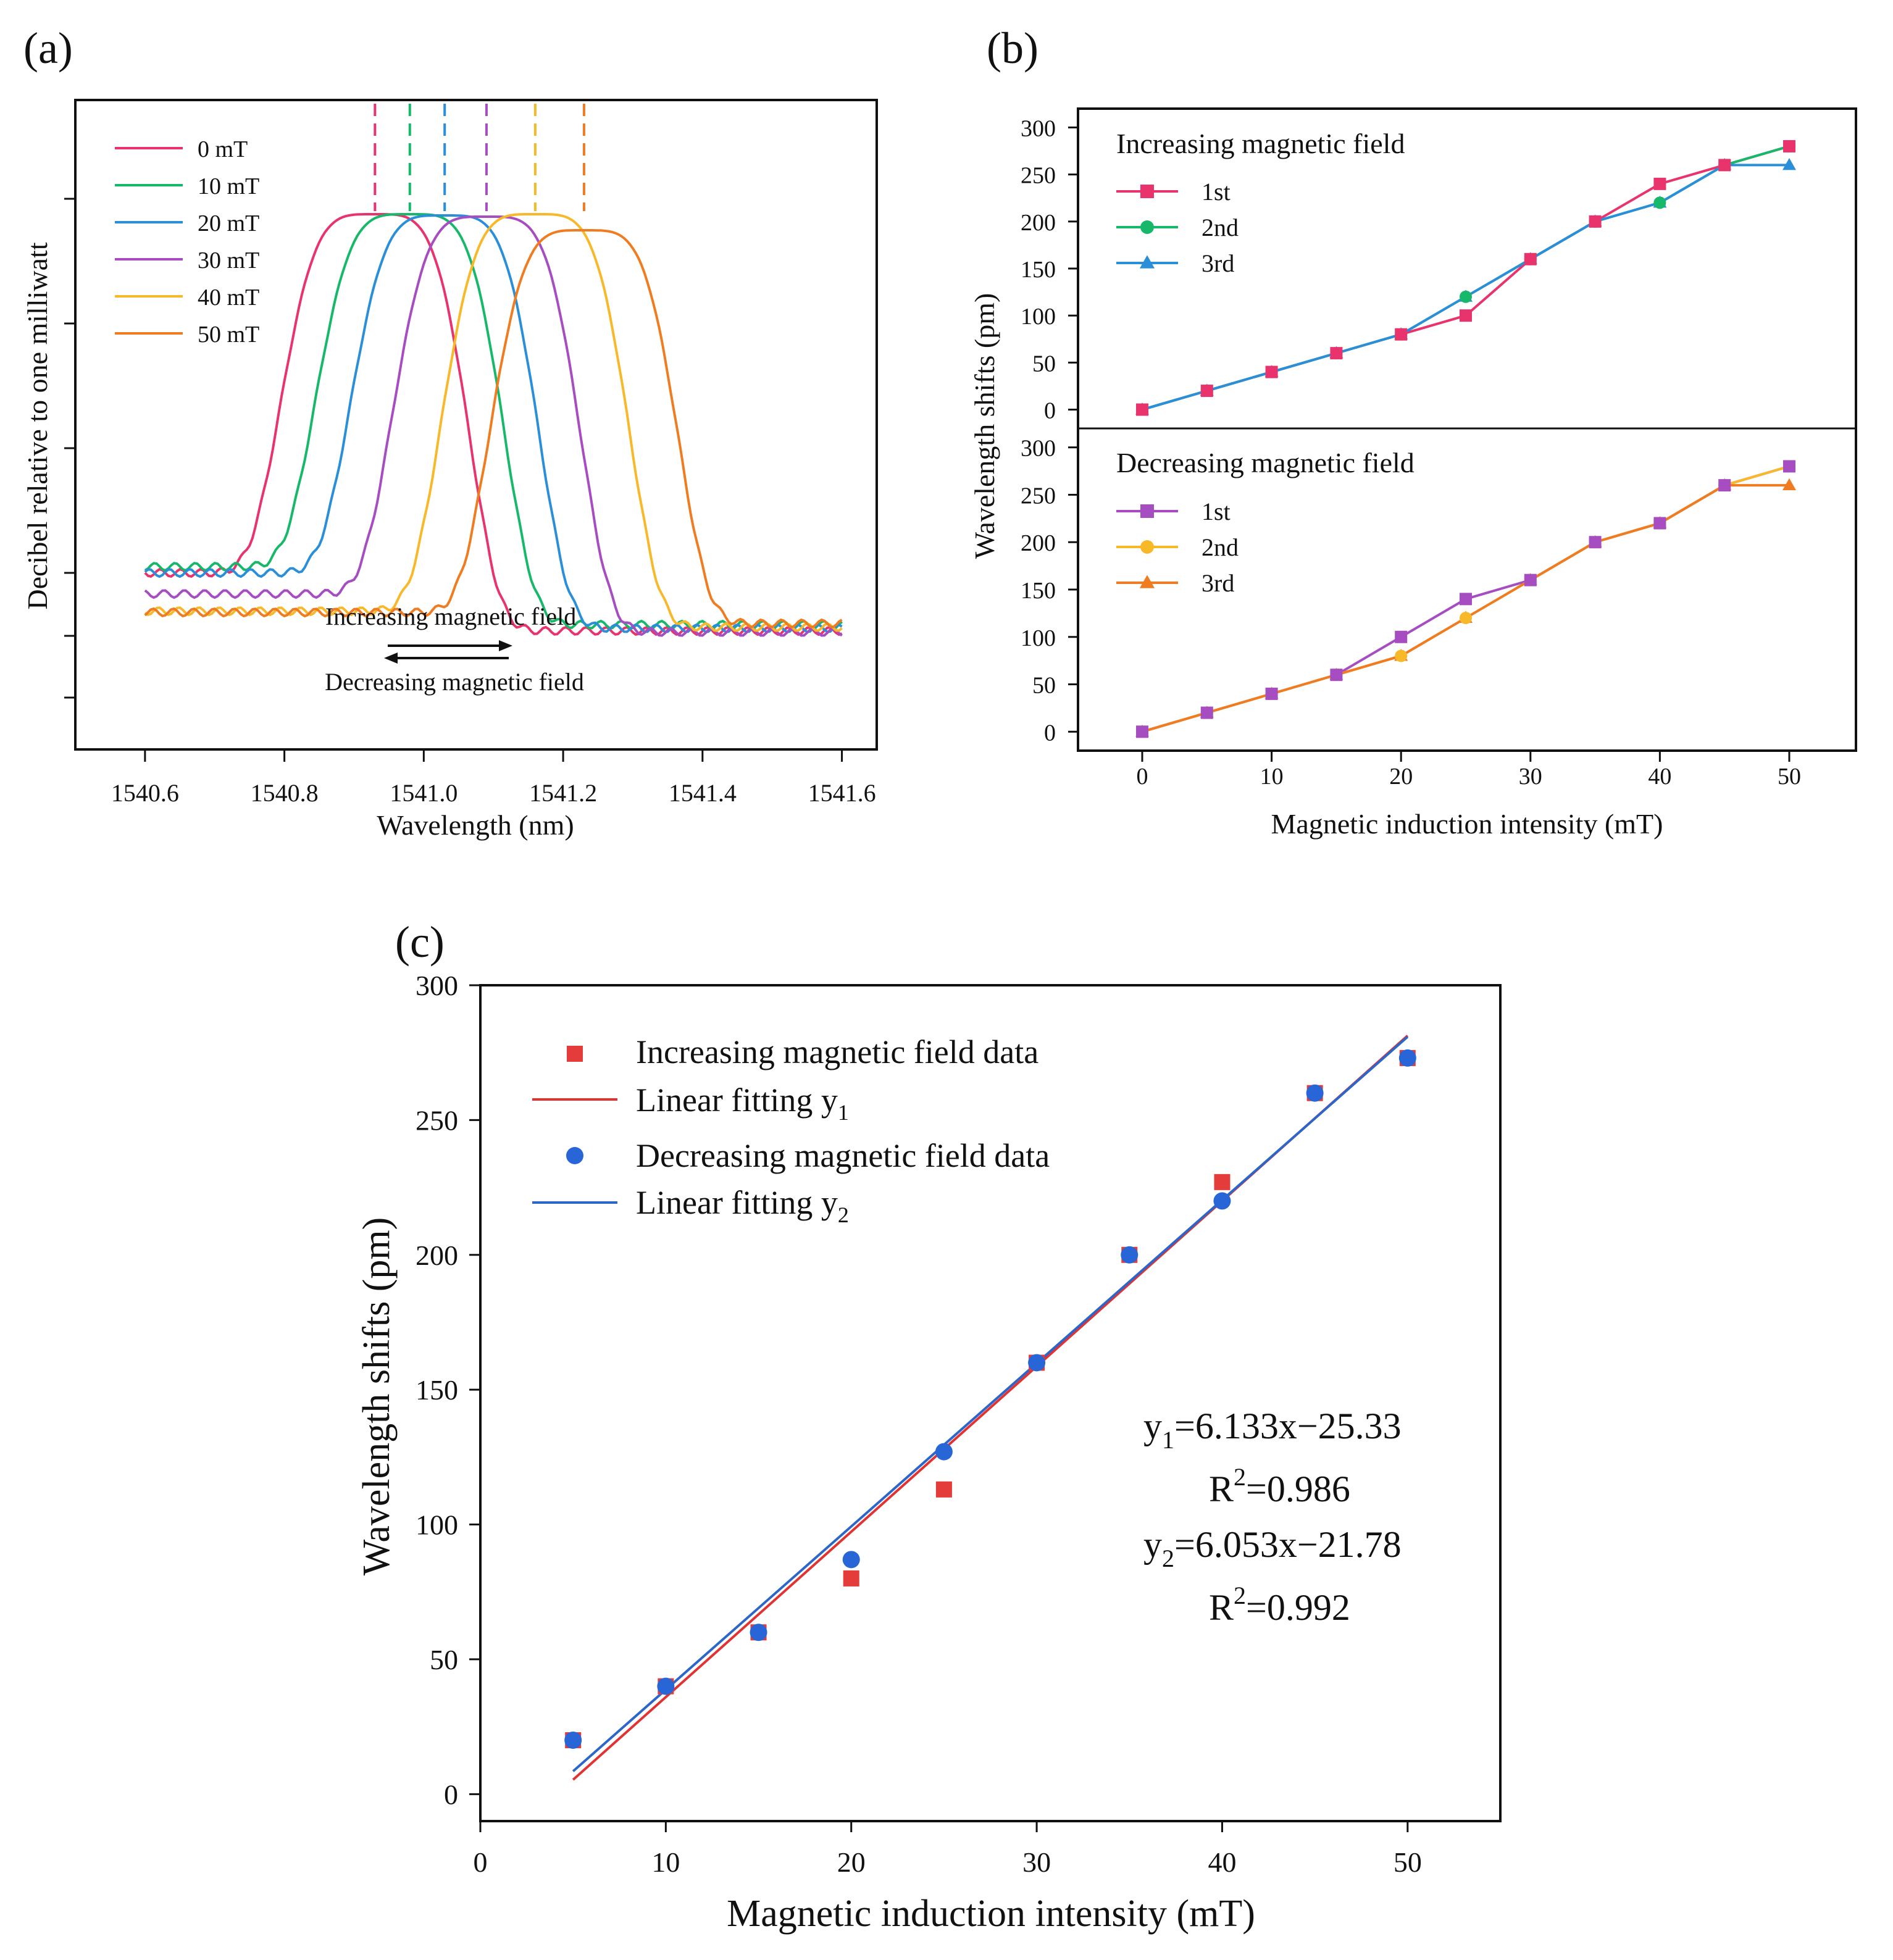 Image resolution: width=1893 pixels, height=1960 pixels. I want to click on legend-label: 50 mT, so click(228, 335).